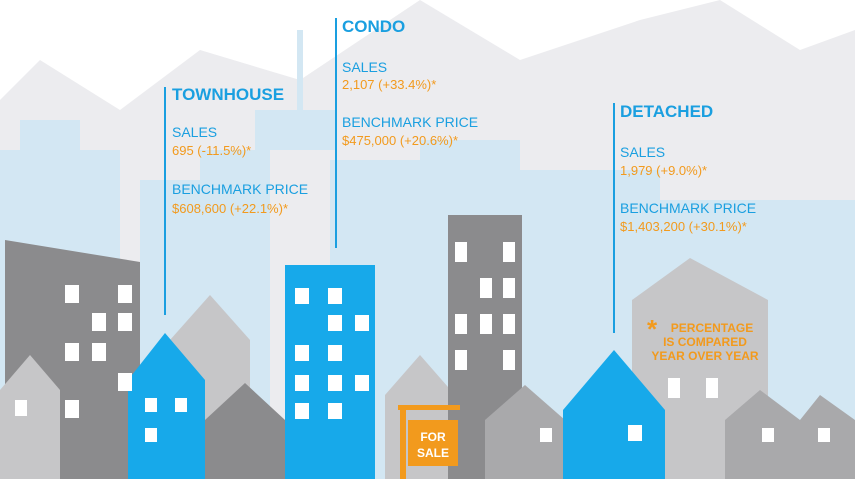 The width and height of the screenshot is (855, 479). Describe the element at coordinates (705, 342) in the screenshot. I see `note-line: IS COMPARED` at that location.